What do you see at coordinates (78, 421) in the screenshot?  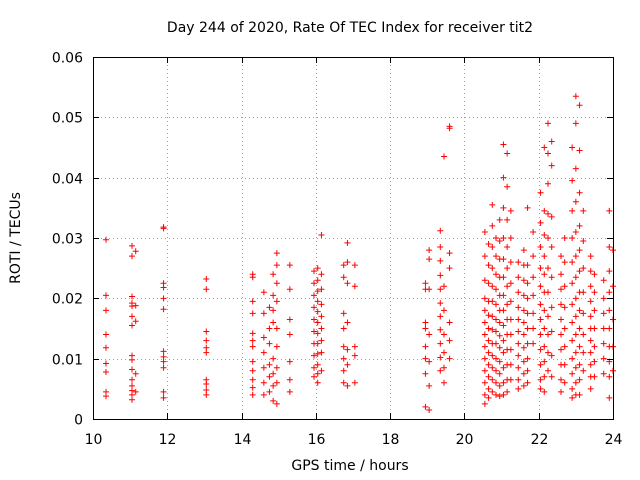 I see `y-tick-label: 0` at bounding box center [78, 421].